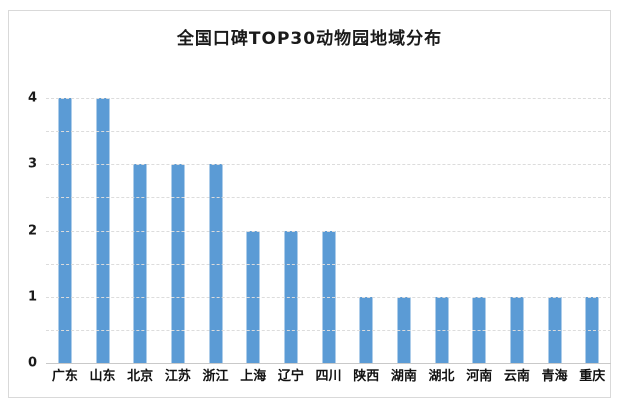 This screenshot has width=622, height=409. I want to click on x-axis-tick-label: 重庆, so click(592, 376).